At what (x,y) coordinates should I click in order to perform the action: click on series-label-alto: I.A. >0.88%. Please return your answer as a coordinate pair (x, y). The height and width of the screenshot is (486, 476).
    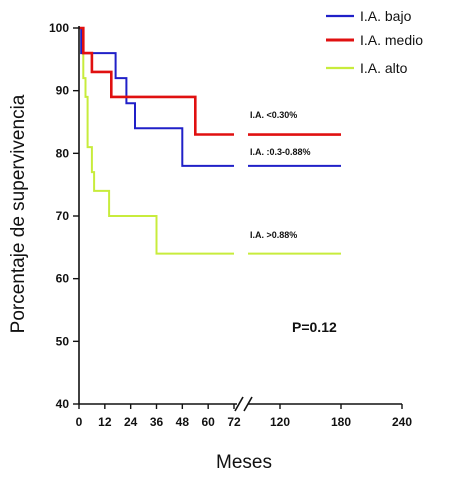
    Looking at the image, I should click on (273, 235).